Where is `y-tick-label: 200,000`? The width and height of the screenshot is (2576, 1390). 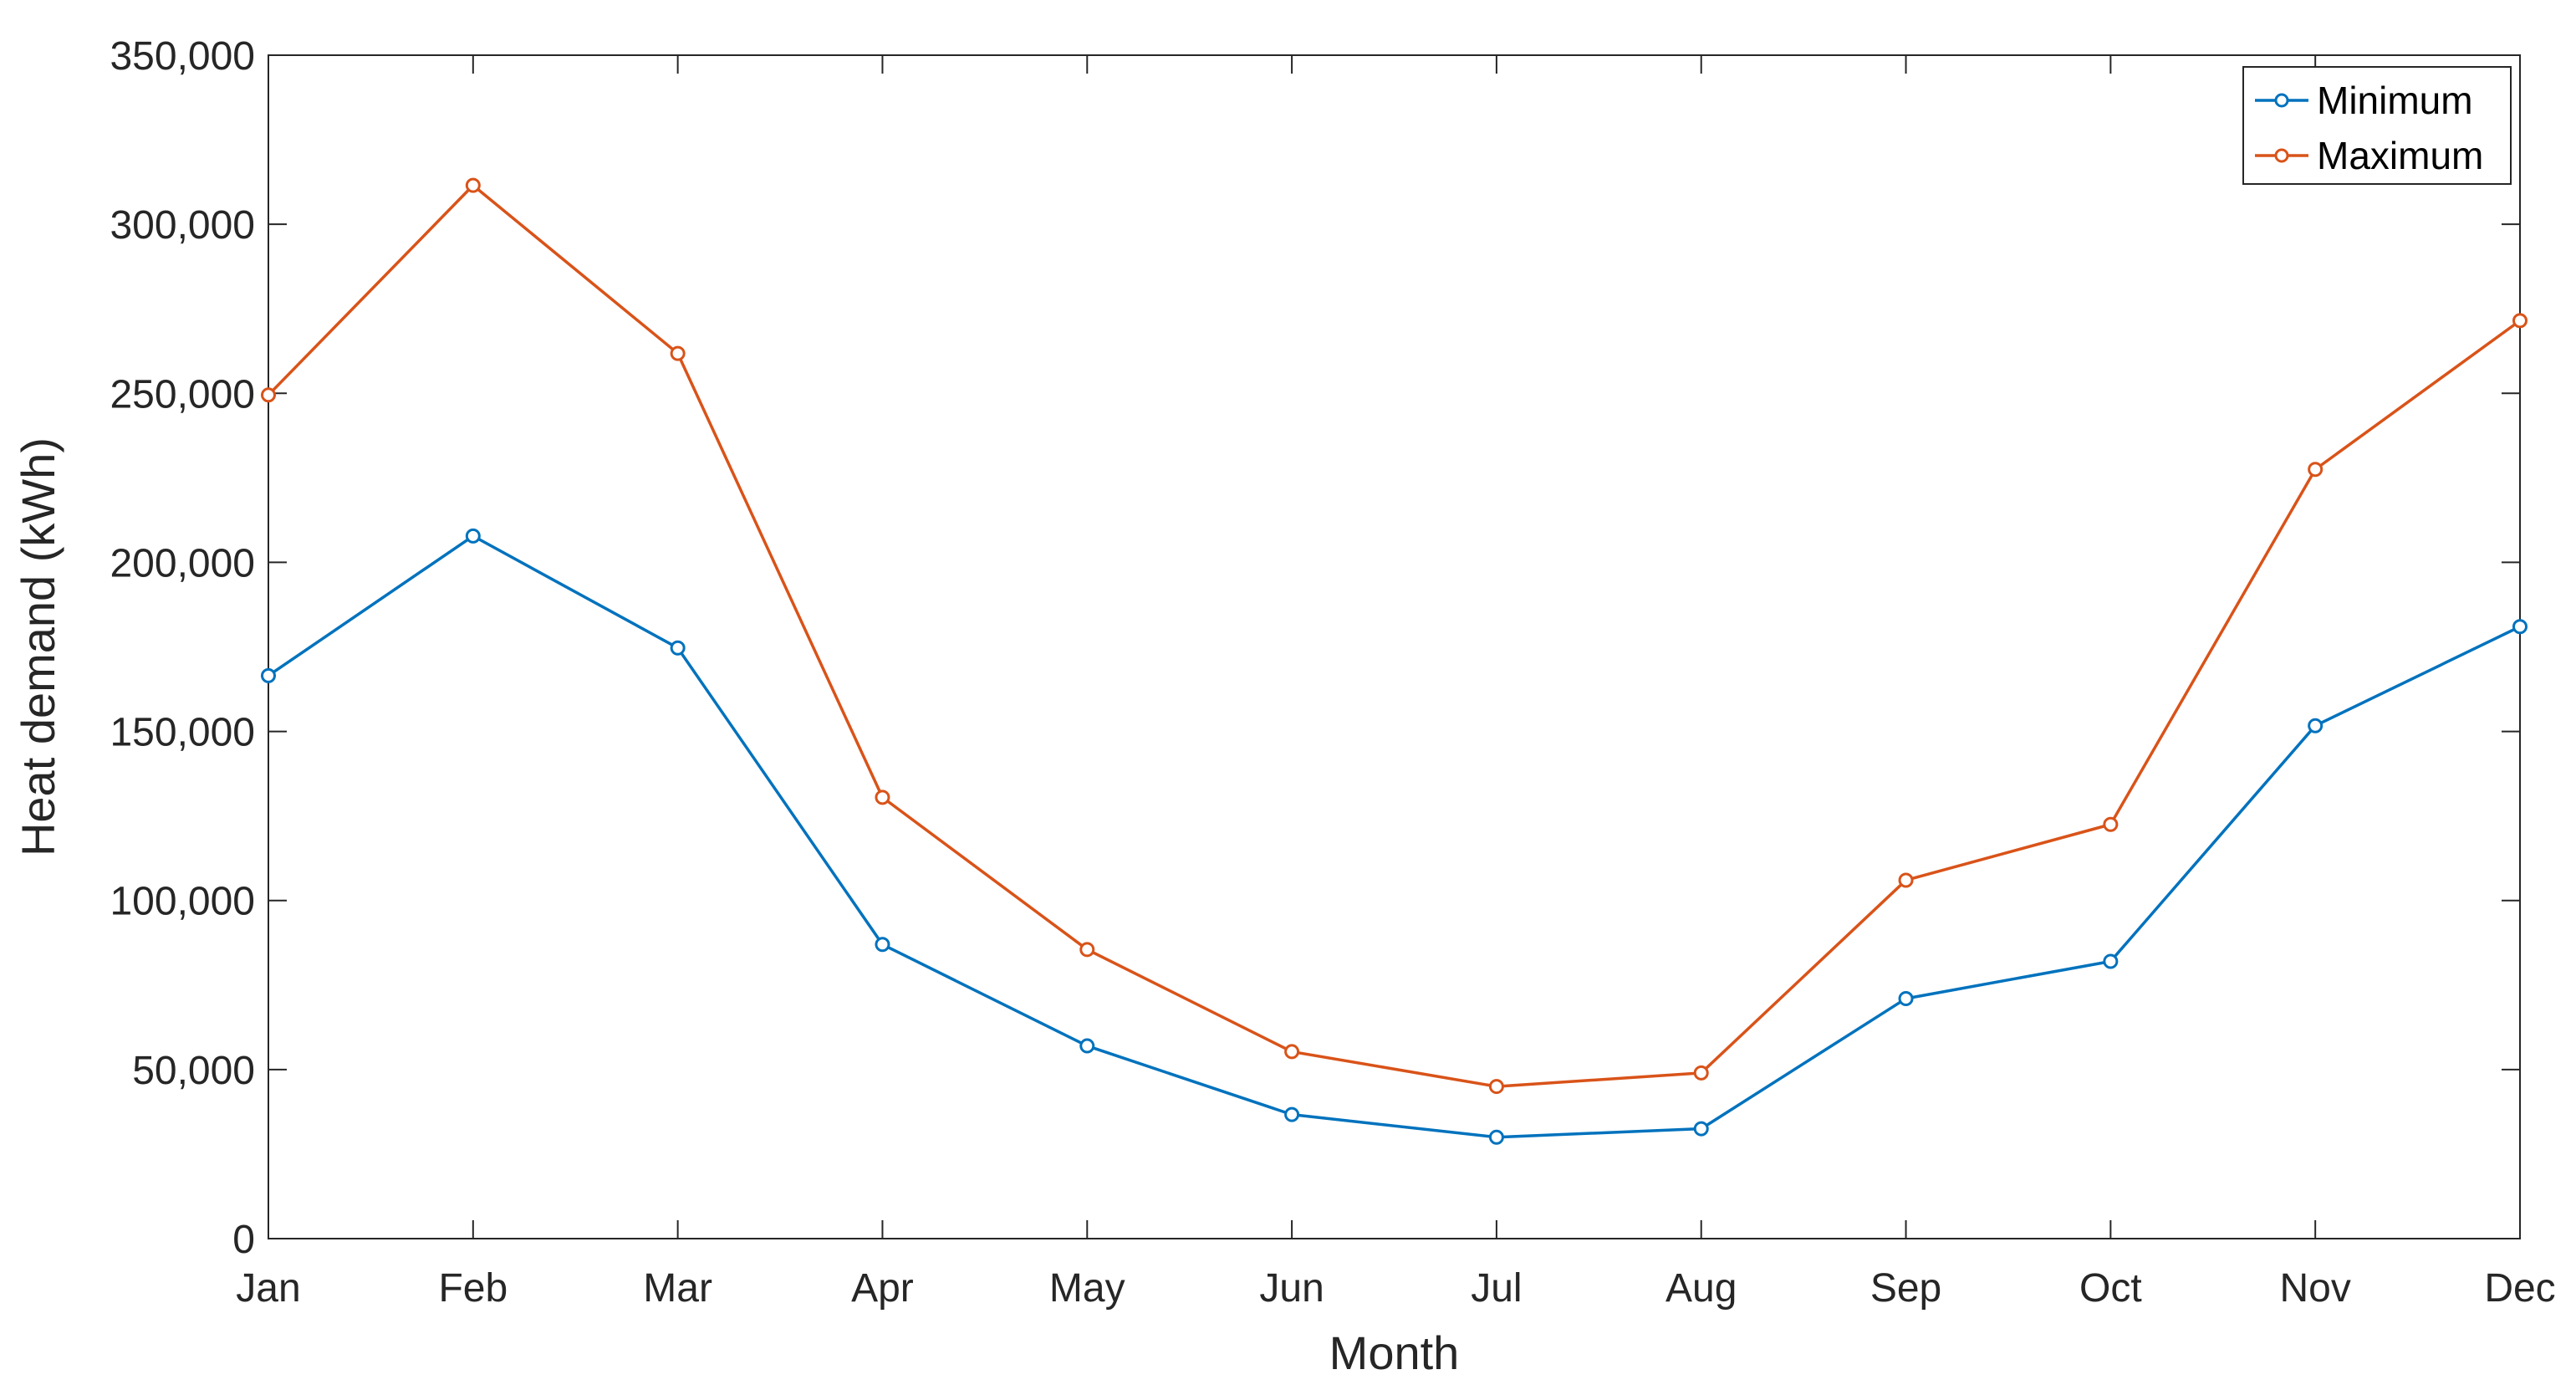 y-tick-label: 200,000 is located at coordinates (183, 563).